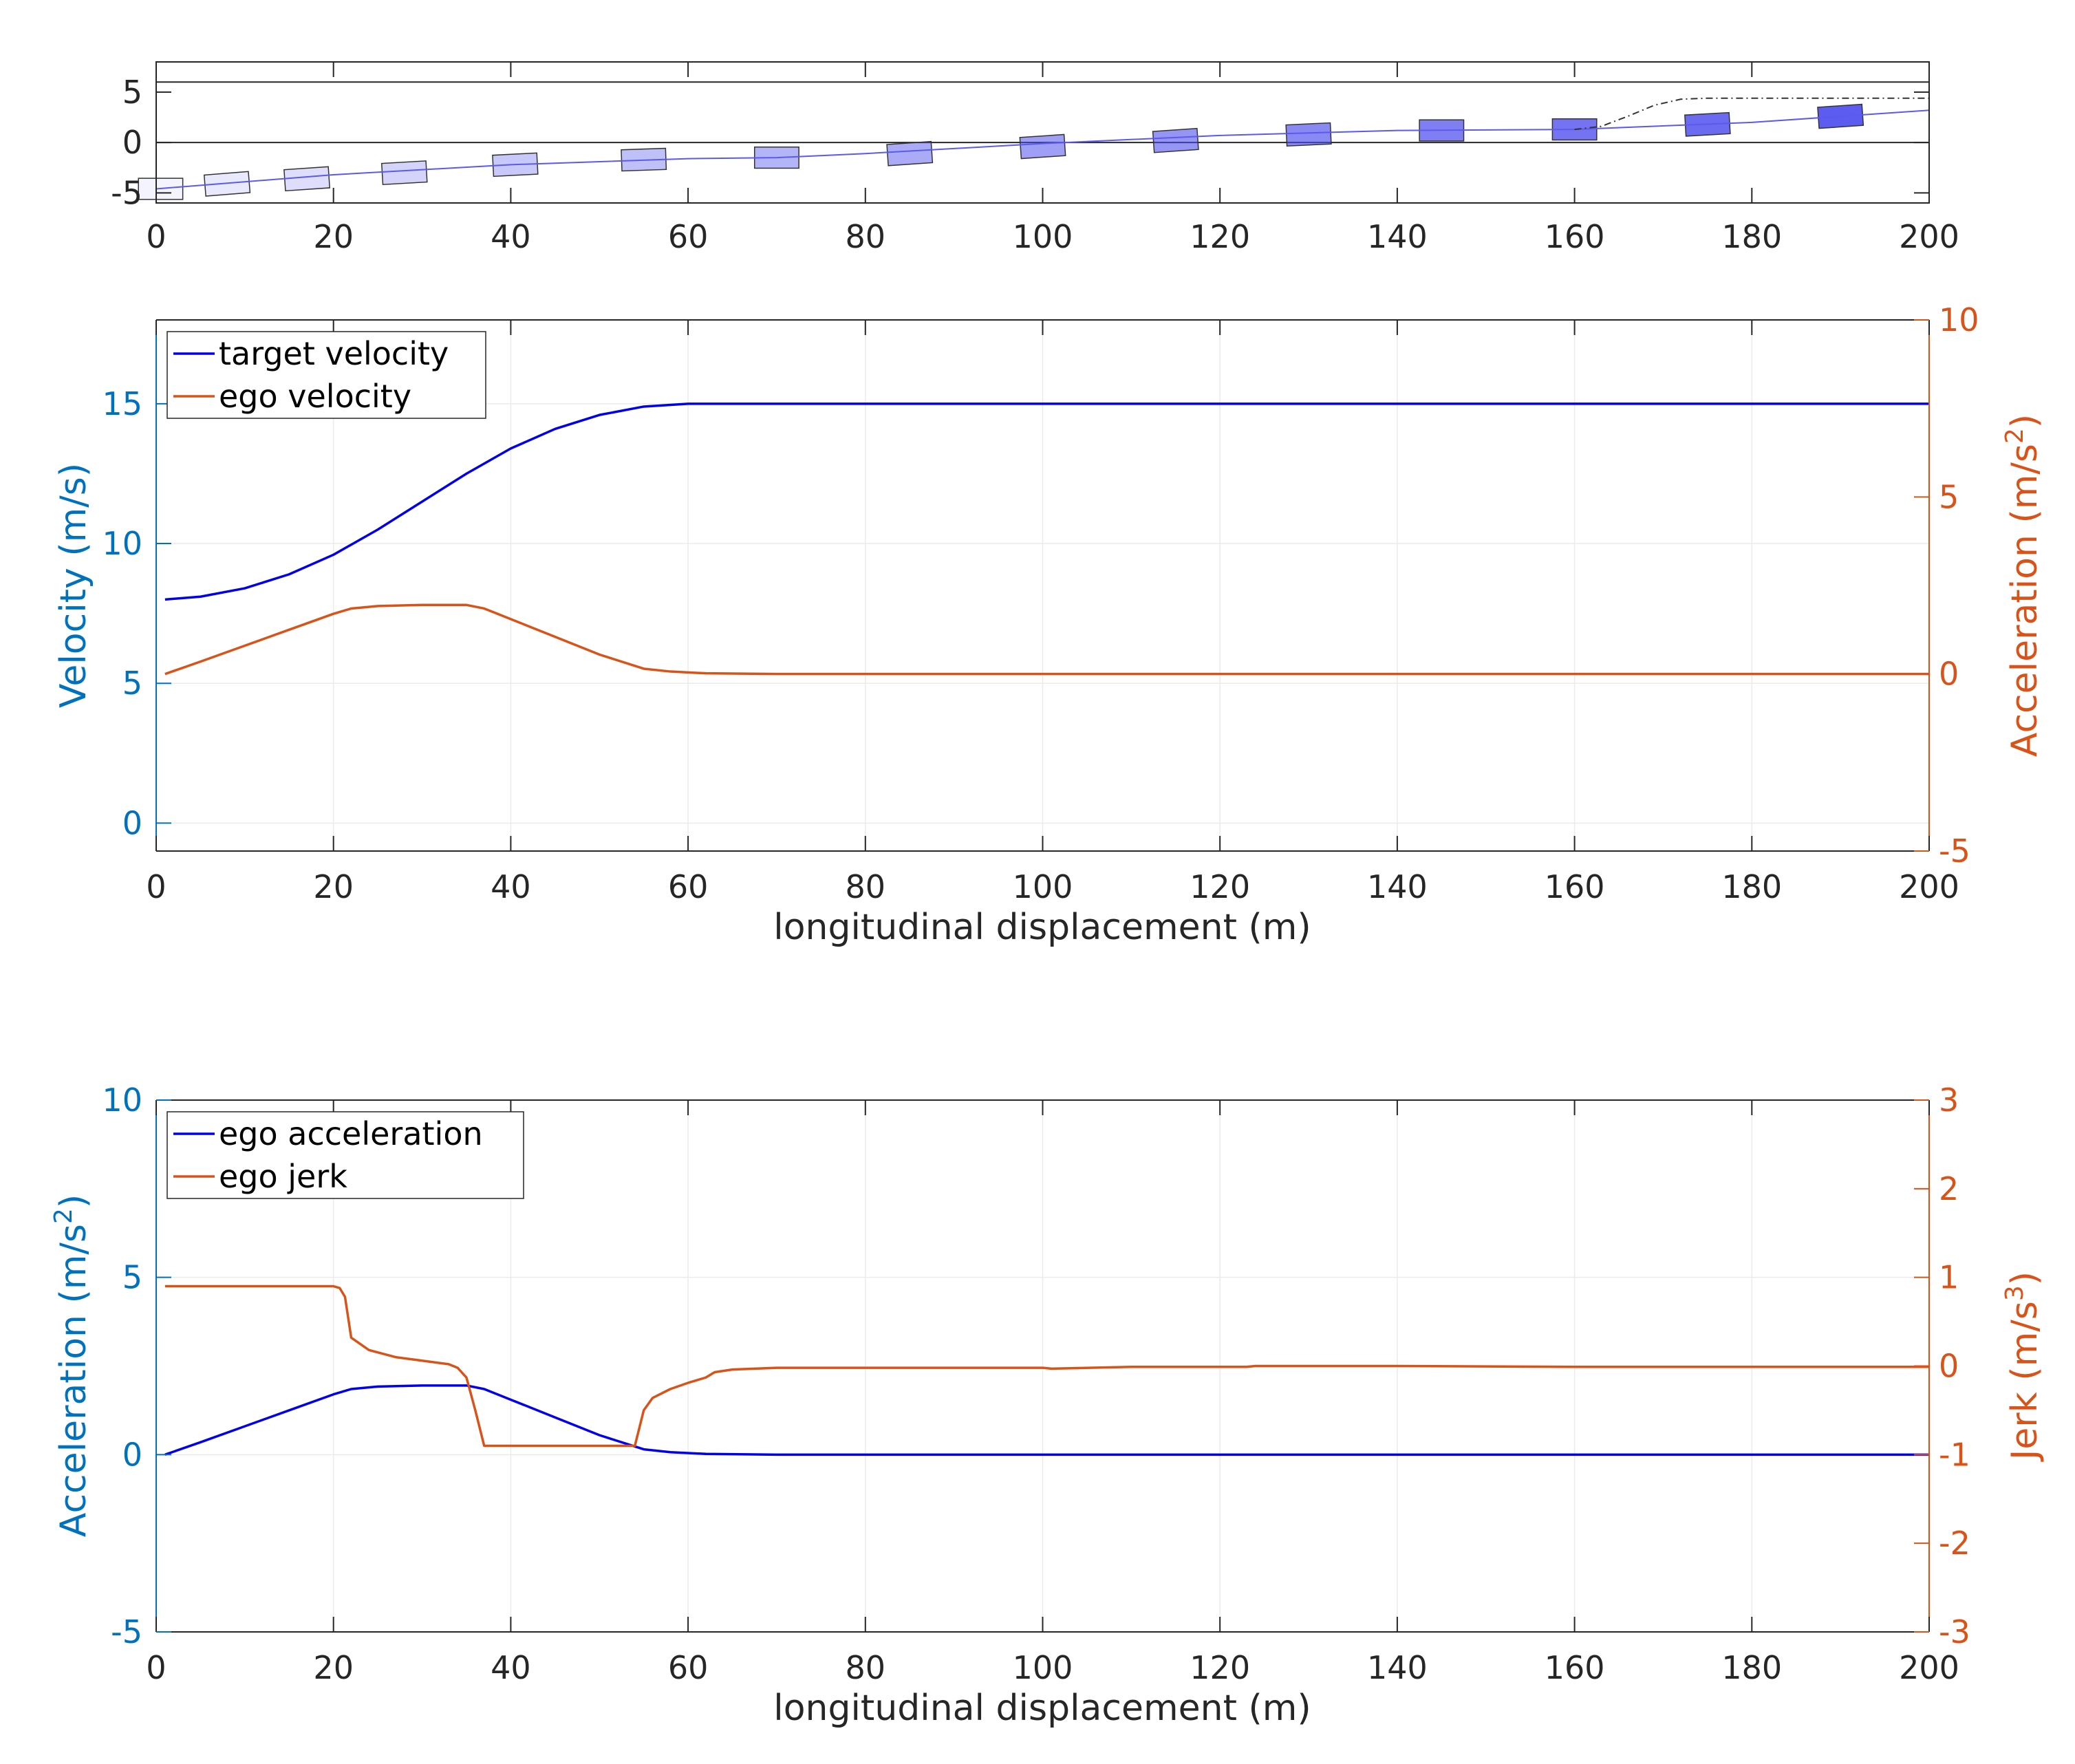 The width and height of the screenshot is (2075, 1764). I want to click on vel-xtick-label: 180, so click(1752, 886).